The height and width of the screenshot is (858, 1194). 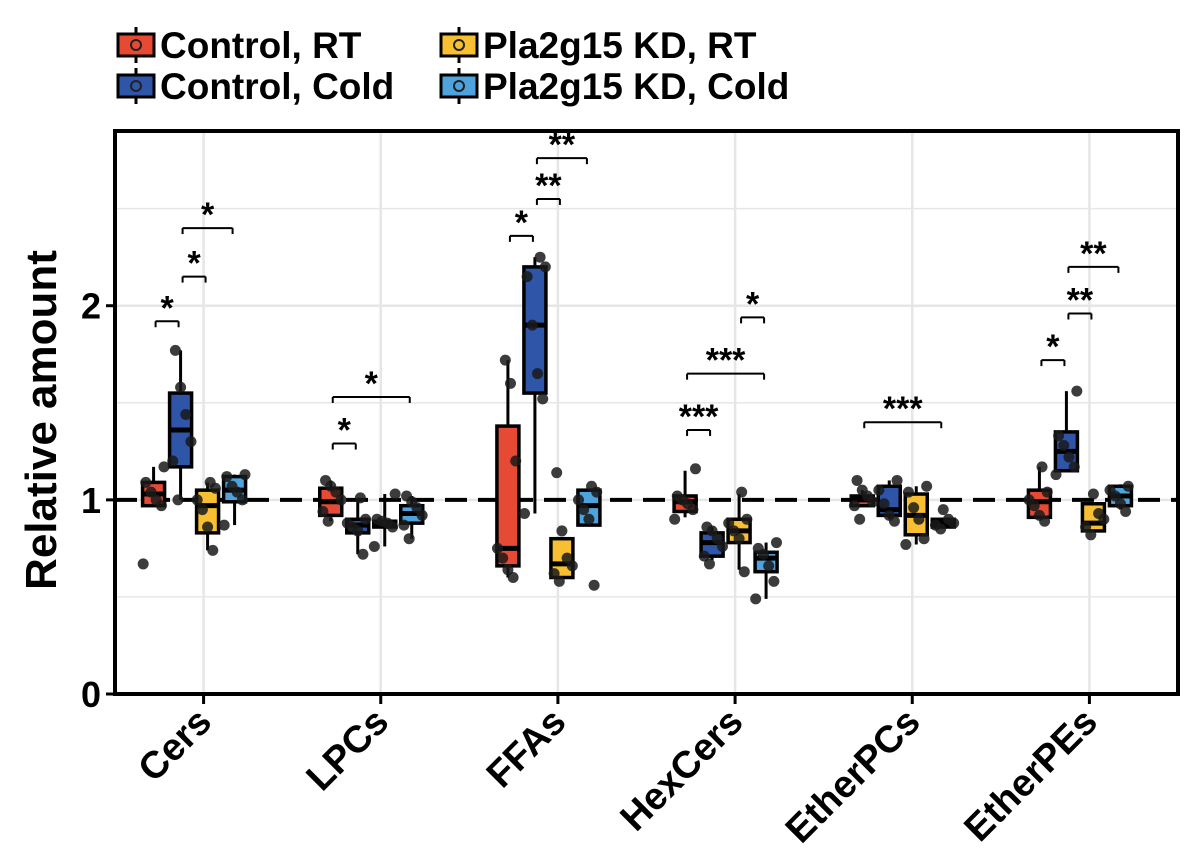 I want to click on legend-item-control-rt: Control, RT, so click(x=239, y=45).